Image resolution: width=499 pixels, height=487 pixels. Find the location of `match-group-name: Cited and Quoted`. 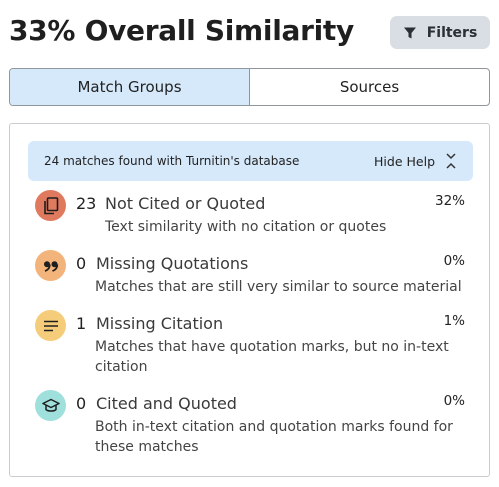

match-group-name: Cited and Quoted is located at coordinates (166, 403).